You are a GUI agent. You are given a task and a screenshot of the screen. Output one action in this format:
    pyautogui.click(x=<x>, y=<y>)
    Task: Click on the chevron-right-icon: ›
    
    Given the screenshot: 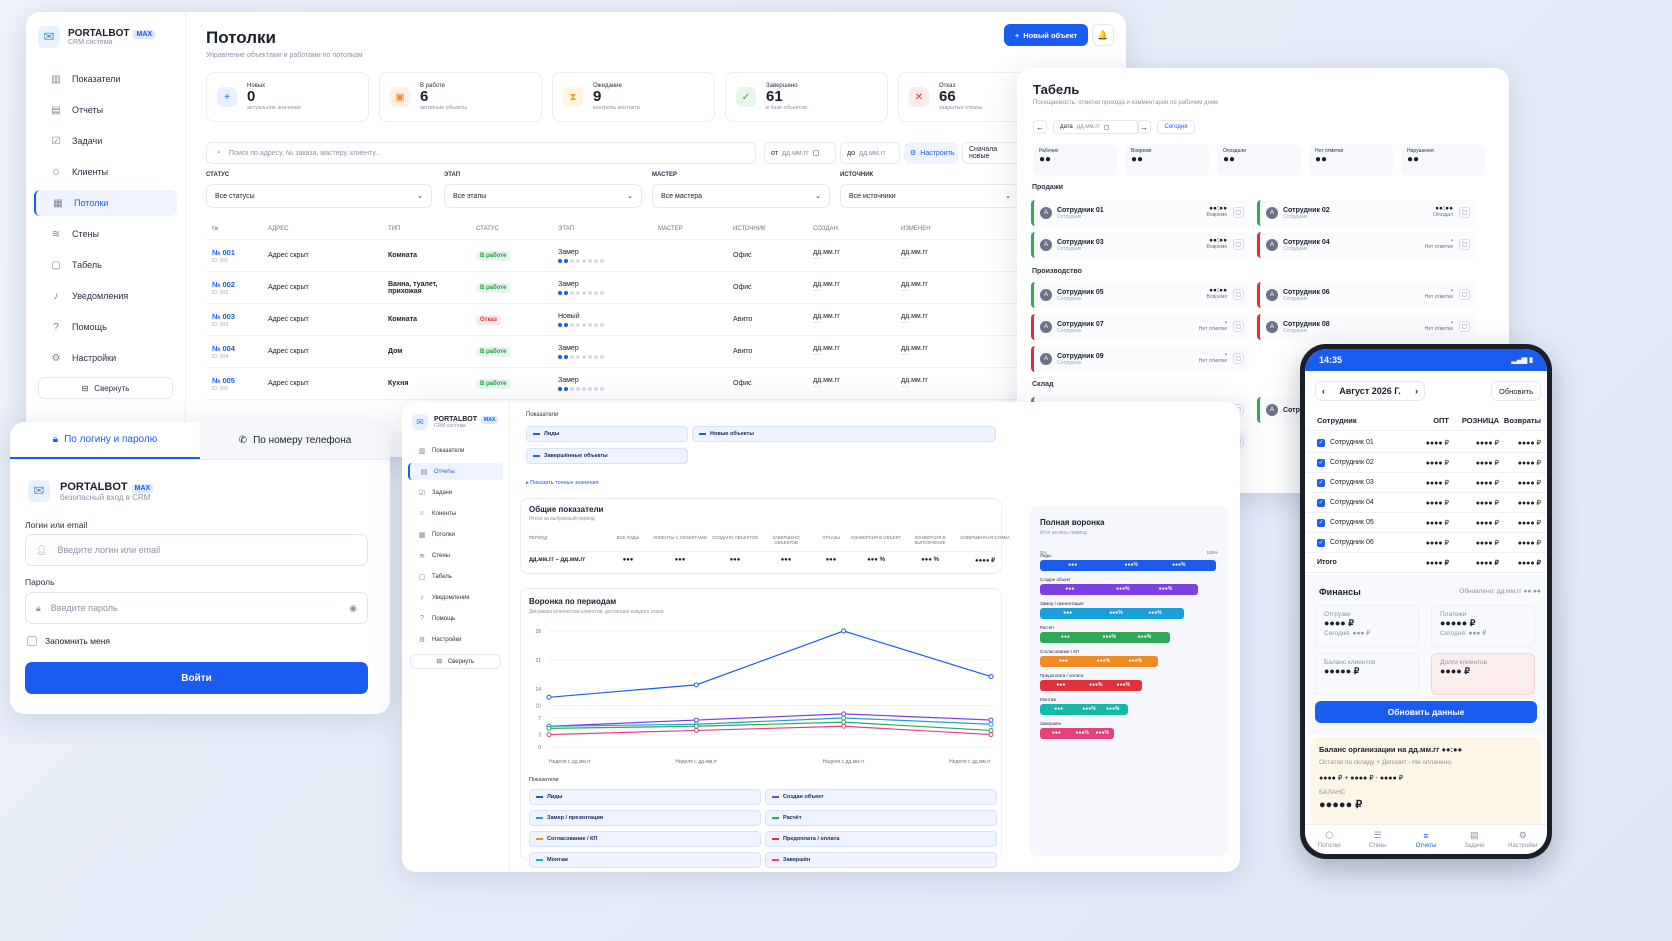 What is the action you would take?
    pyautogui.click(x=1416, y=391)
    